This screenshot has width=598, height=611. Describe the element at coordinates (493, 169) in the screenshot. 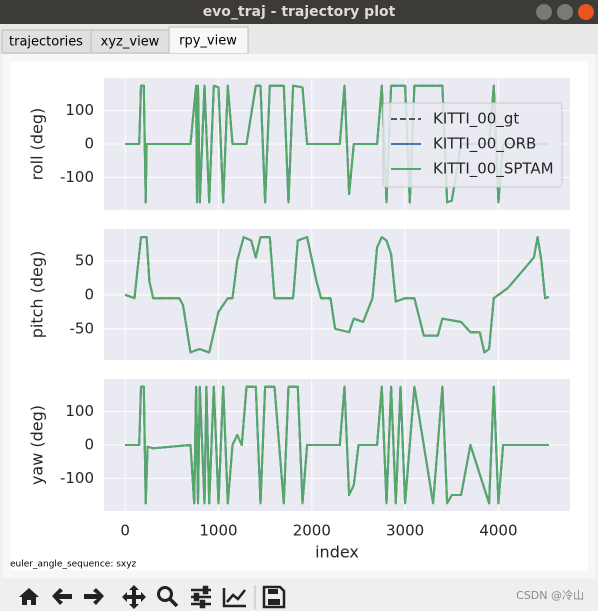

I see `legend-label: KITTI_00_SPTAM` at that location.